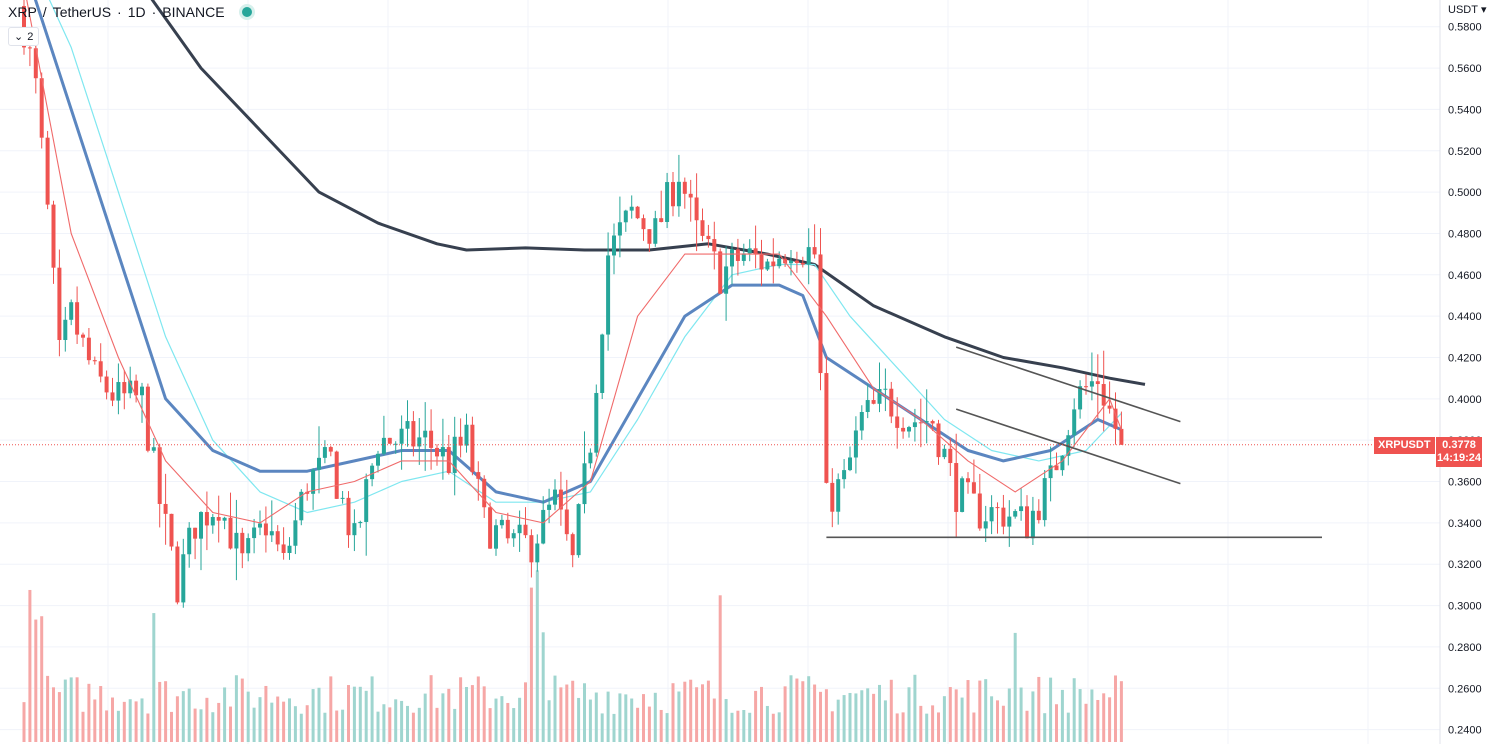 This screenshot has width=1510, height=744. I want to click on y-tick-label: 0.4800, so click(1465, 234).